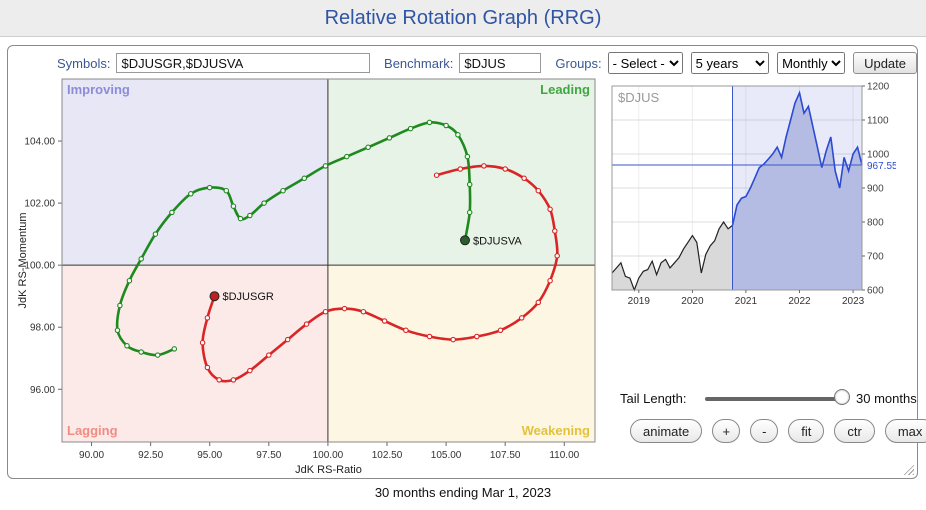 The width and height of the screenshot is (926, 510). Describe the element at coordinates (811, 63) in the screenshot. I see `interval-select: Monthly` at that location.